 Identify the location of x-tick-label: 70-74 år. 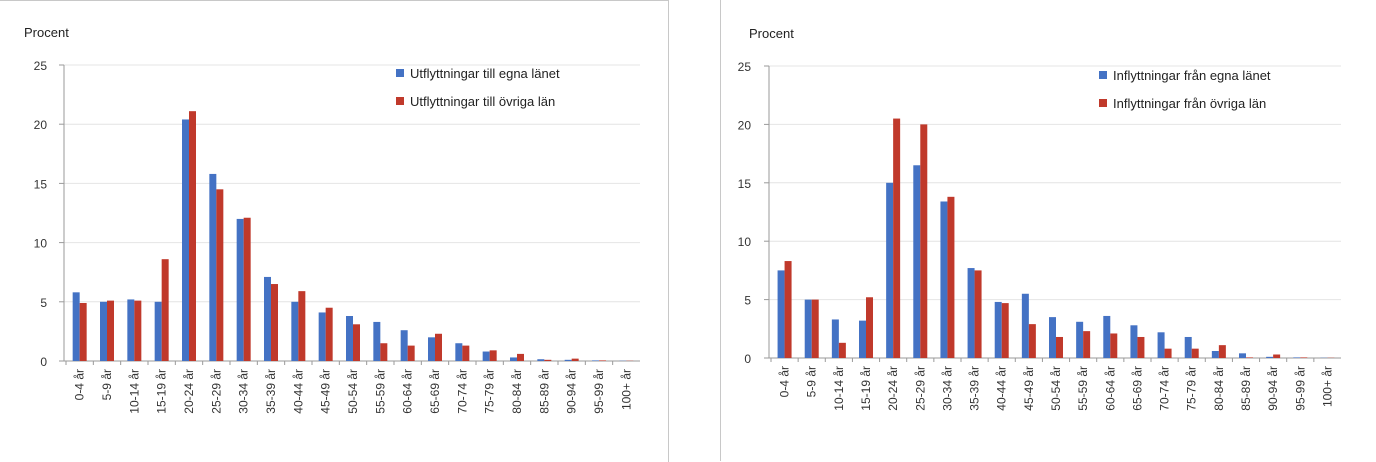
(1165, 388).